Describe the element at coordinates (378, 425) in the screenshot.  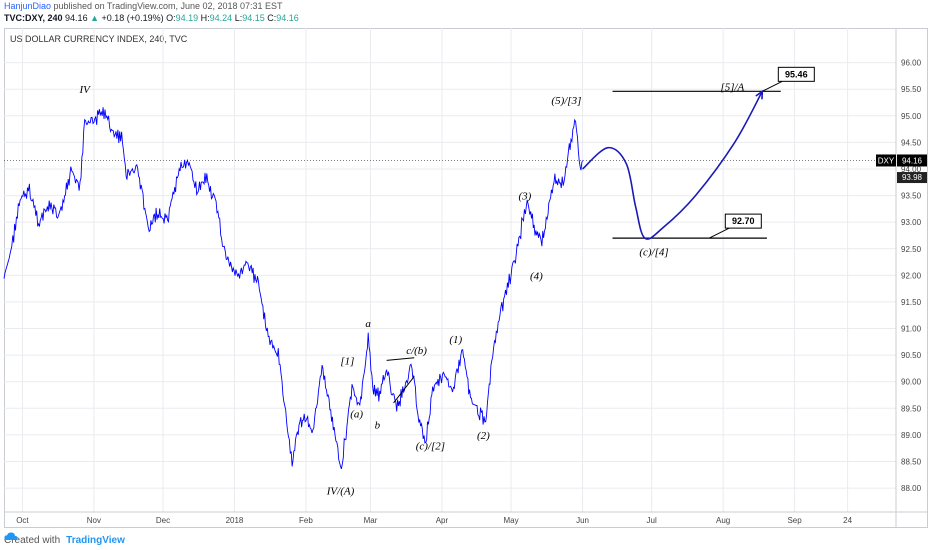
I see `wave-label: b` at that location.